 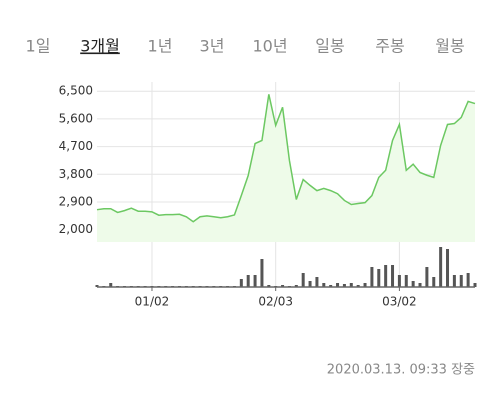 I want to click on timestamp: 2020.03.13. 09:33 장중, so click(x=401, y=370).